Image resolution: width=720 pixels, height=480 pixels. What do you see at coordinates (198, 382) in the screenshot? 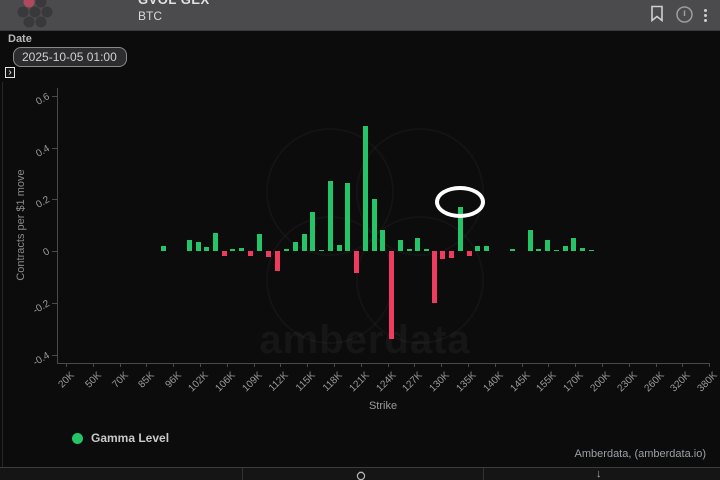
I see `x-tick-label: 102K` at bounding box center [198, 382].